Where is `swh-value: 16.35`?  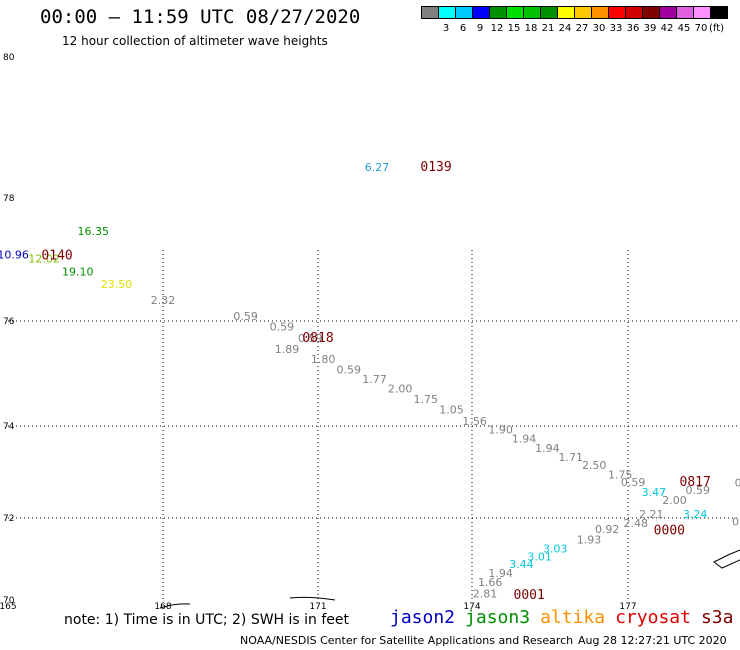
swh-value: 16.35 is located at coordinates (94, 231).